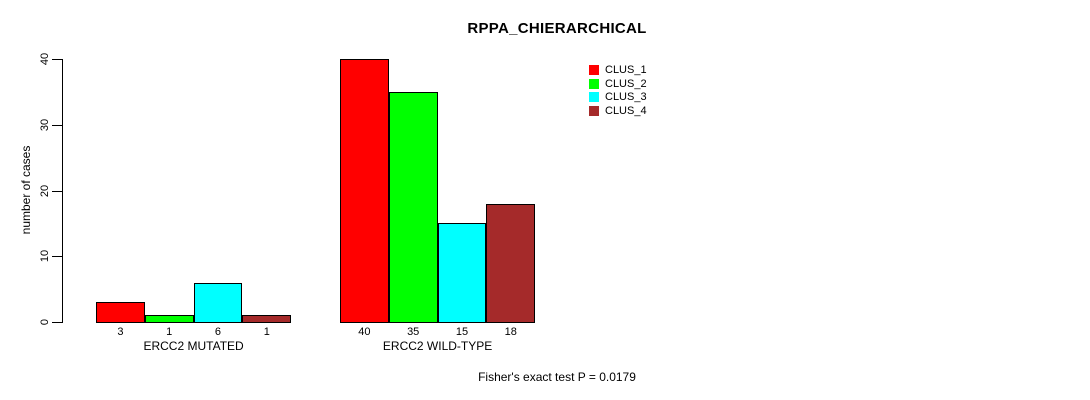 The width and height of the screenshot is (1090, 400). I want to click on group-label-wild-type: ERCC2 WILD-TYPE, so click(437, 346).